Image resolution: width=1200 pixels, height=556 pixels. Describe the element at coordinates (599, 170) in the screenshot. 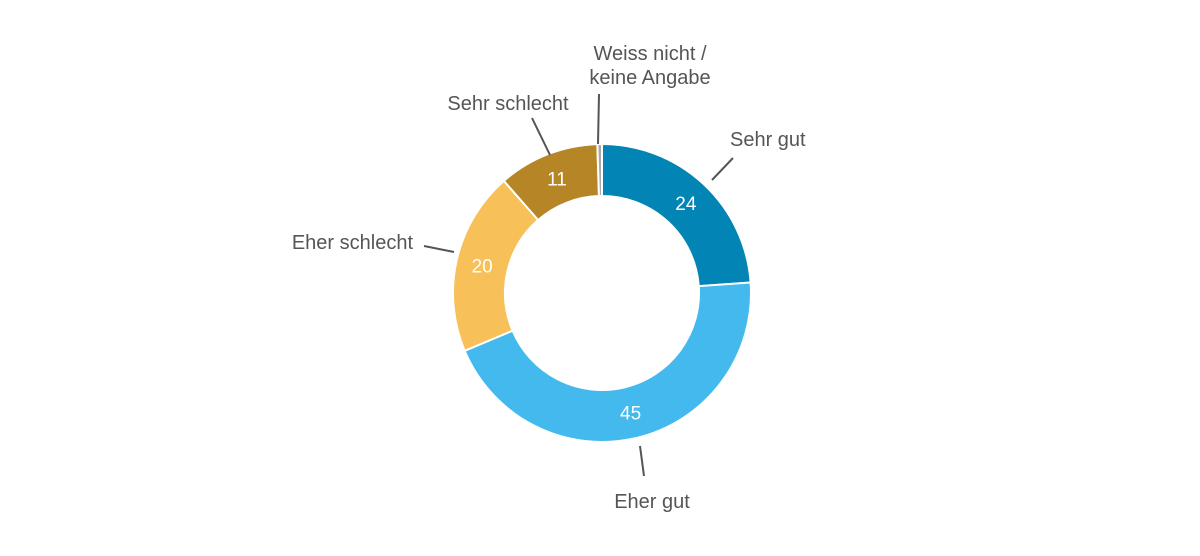

I see `slice-weiss-nicht-keine-angabe` at that location.